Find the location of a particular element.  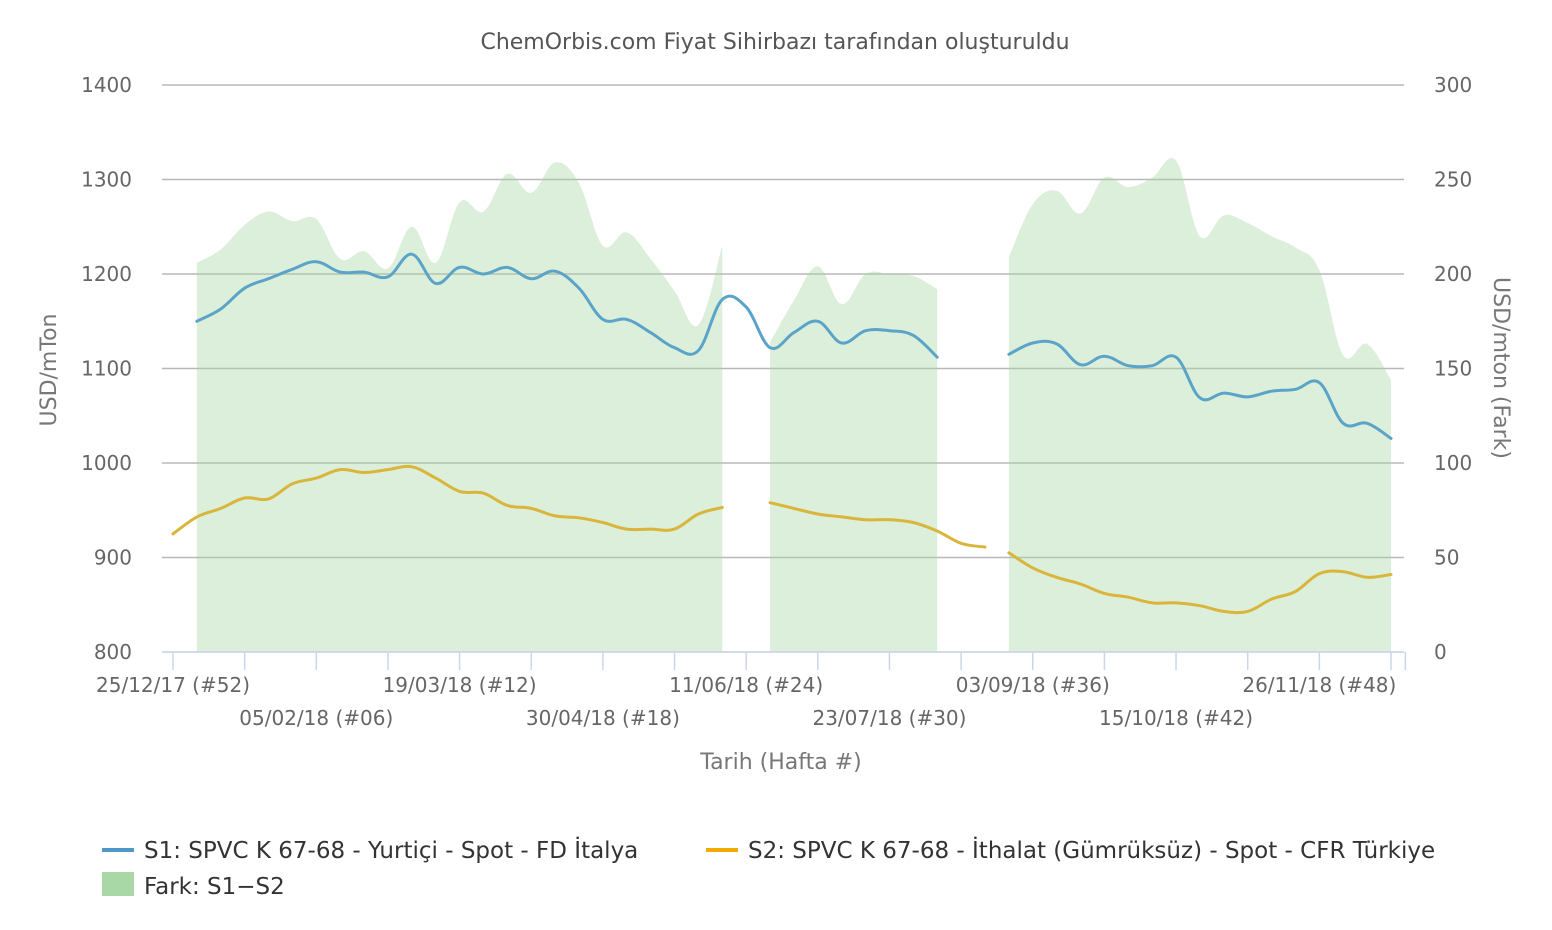

y-tick-label: 800 is located at coordinates (113, 652).